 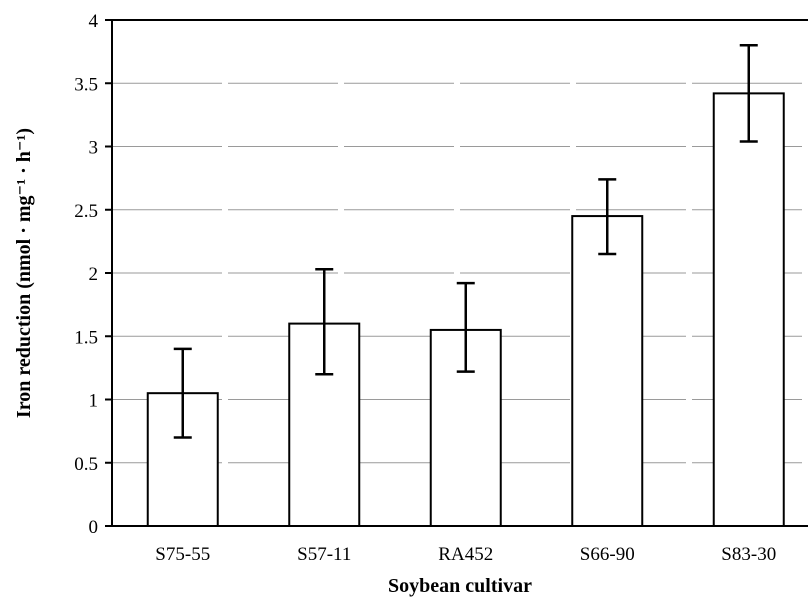 I want to click on x-tick-label: S66-90, so click(x=607, y=554).